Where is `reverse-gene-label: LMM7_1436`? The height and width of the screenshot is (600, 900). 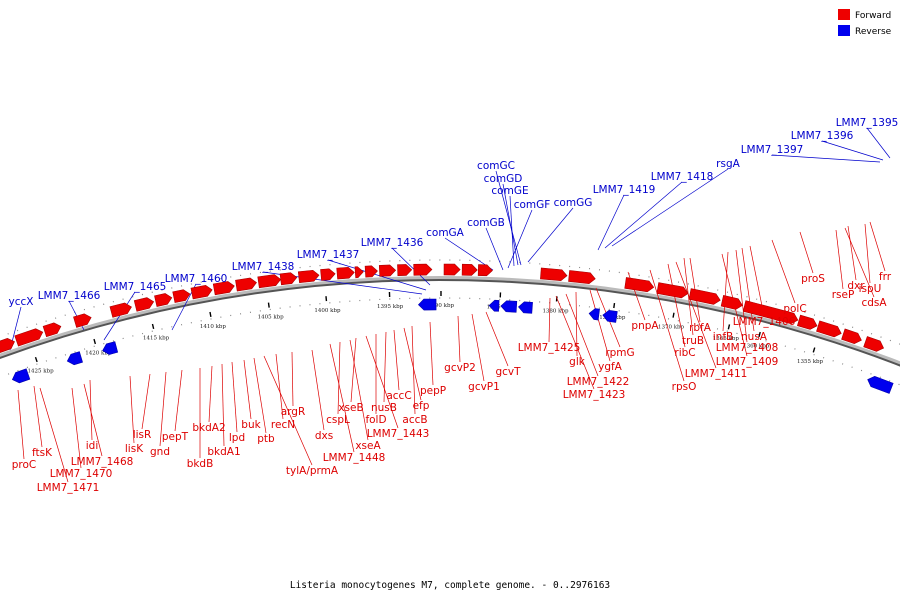
reverse-gene-label: LMM7_1436 is located at coordinates (392, 243).